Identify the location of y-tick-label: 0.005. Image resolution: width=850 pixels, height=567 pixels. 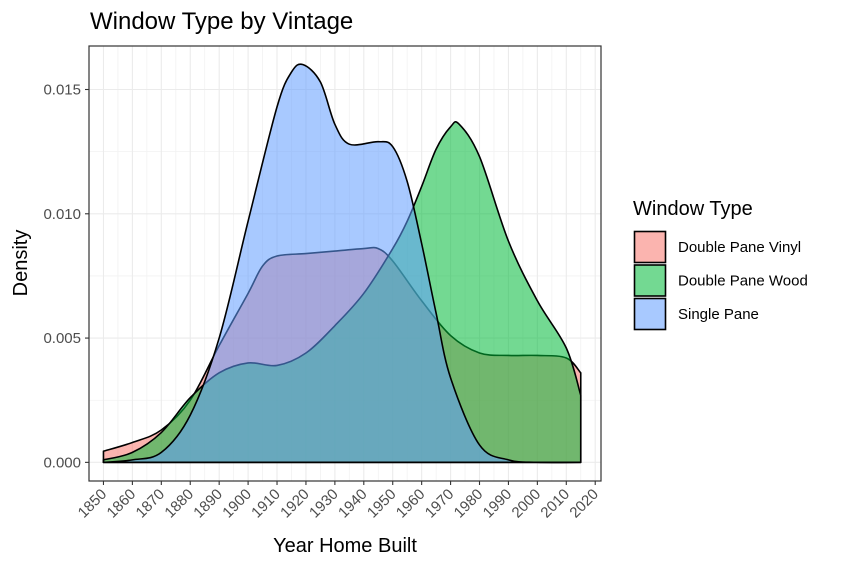
(62, 338).